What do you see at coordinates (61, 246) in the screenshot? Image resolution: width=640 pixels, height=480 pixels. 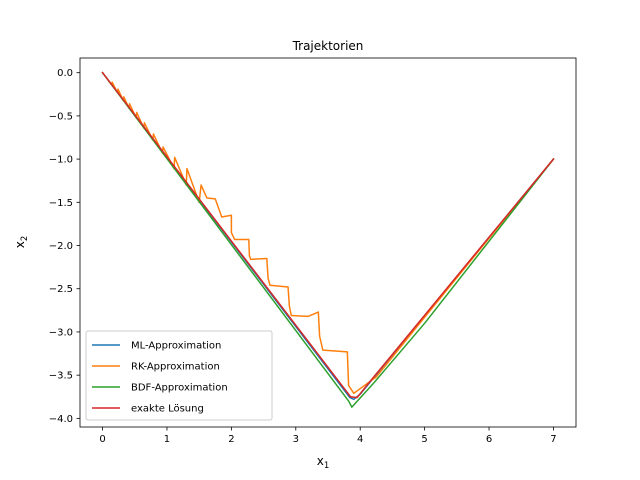 I see `y-tick-label: −2.0` at bounding box center [61, 246].